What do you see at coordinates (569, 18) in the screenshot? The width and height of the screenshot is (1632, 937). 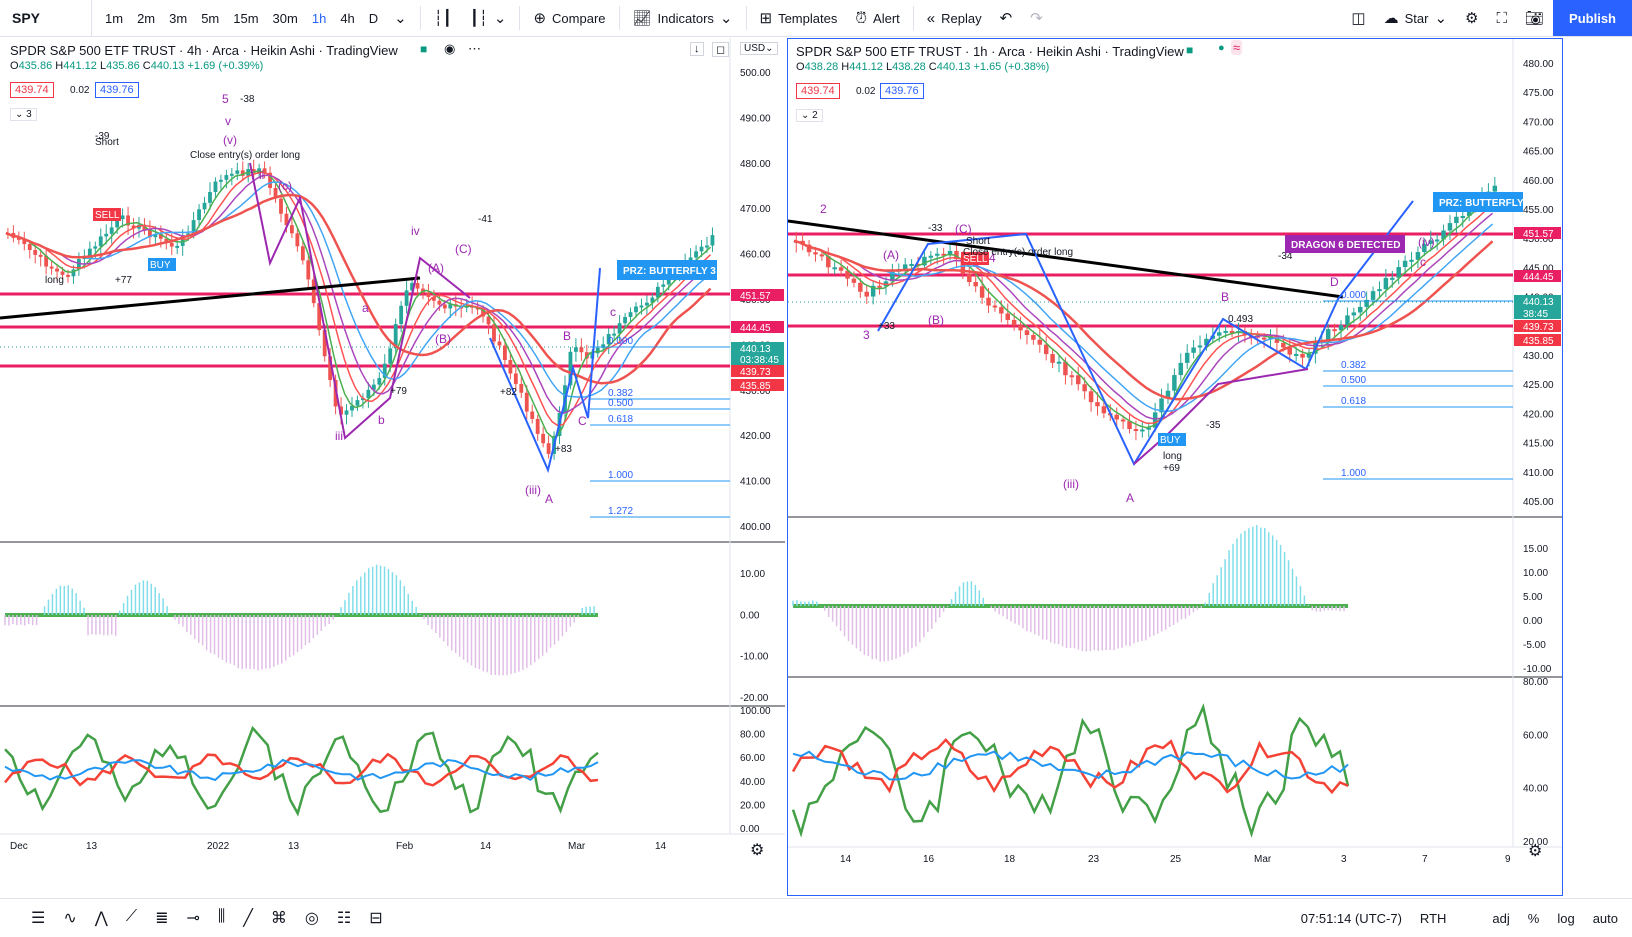 I see `compare-button: ⊕ Compare` at bounding box center [569, 18].